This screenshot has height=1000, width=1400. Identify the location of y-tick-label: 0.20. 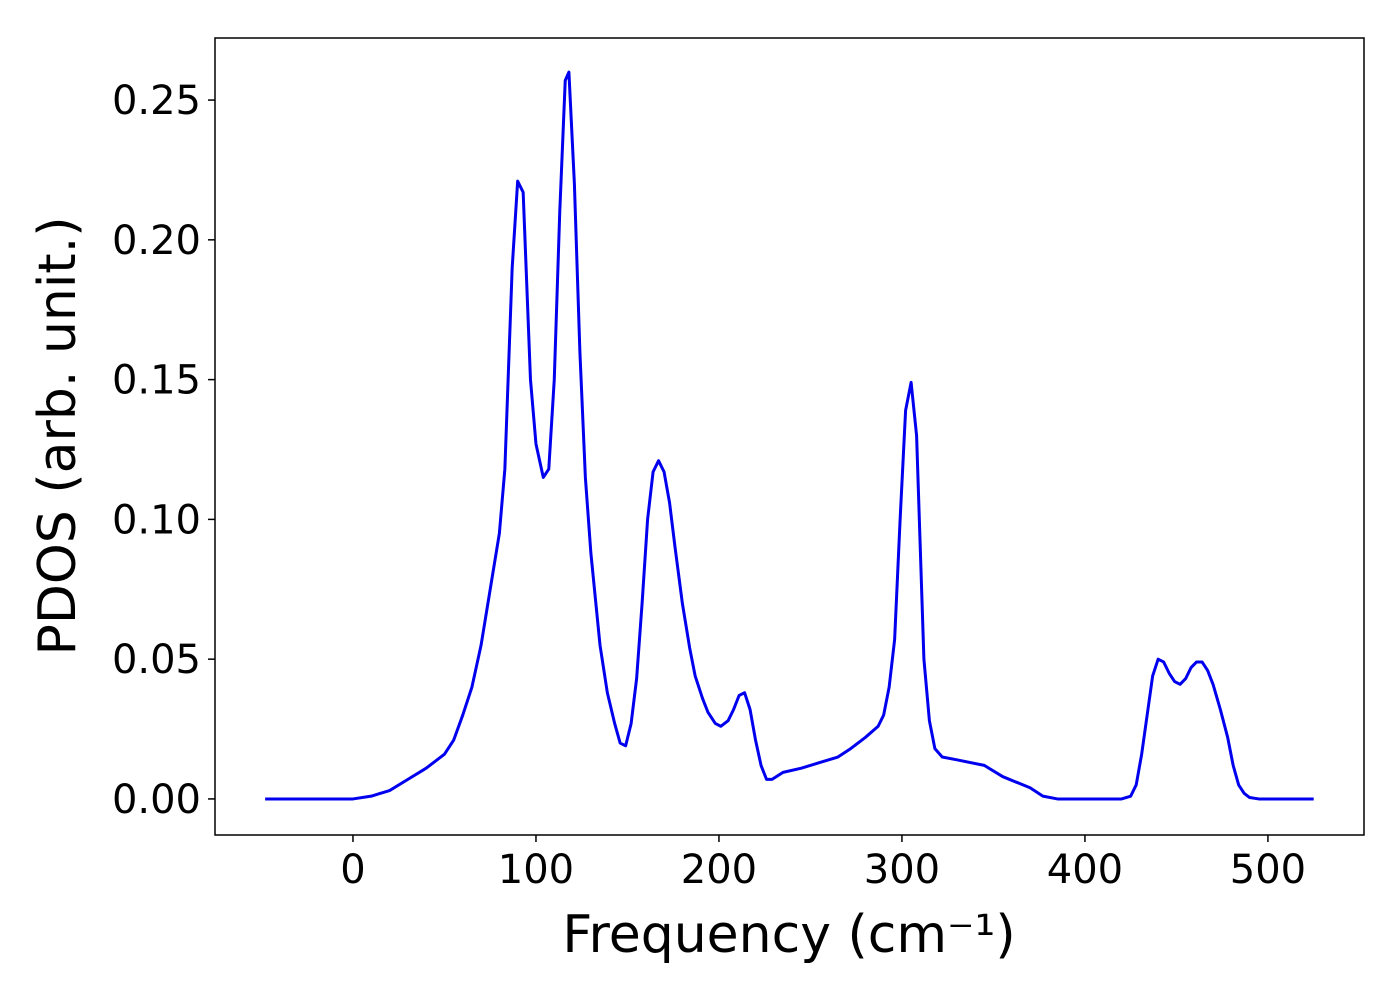
(156, 241).